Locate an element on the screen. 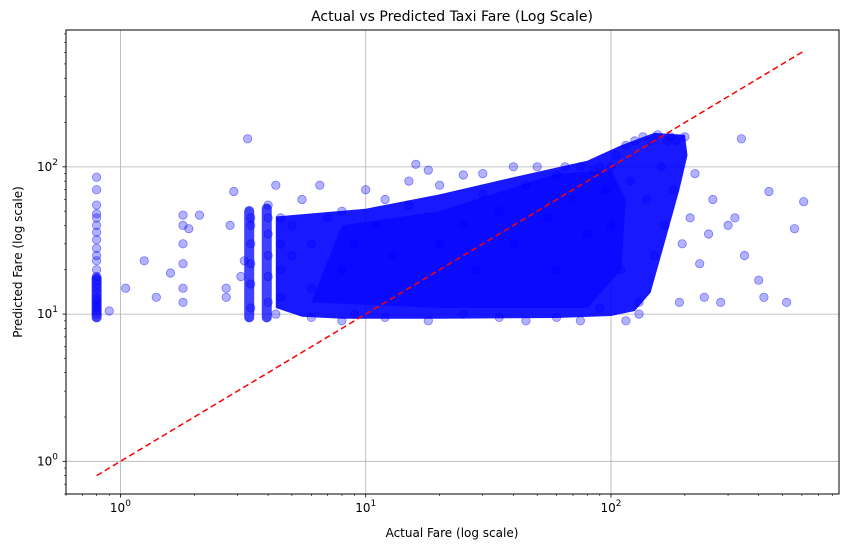  x-tick-label-2: 102 is located at coordinates (611, 507).